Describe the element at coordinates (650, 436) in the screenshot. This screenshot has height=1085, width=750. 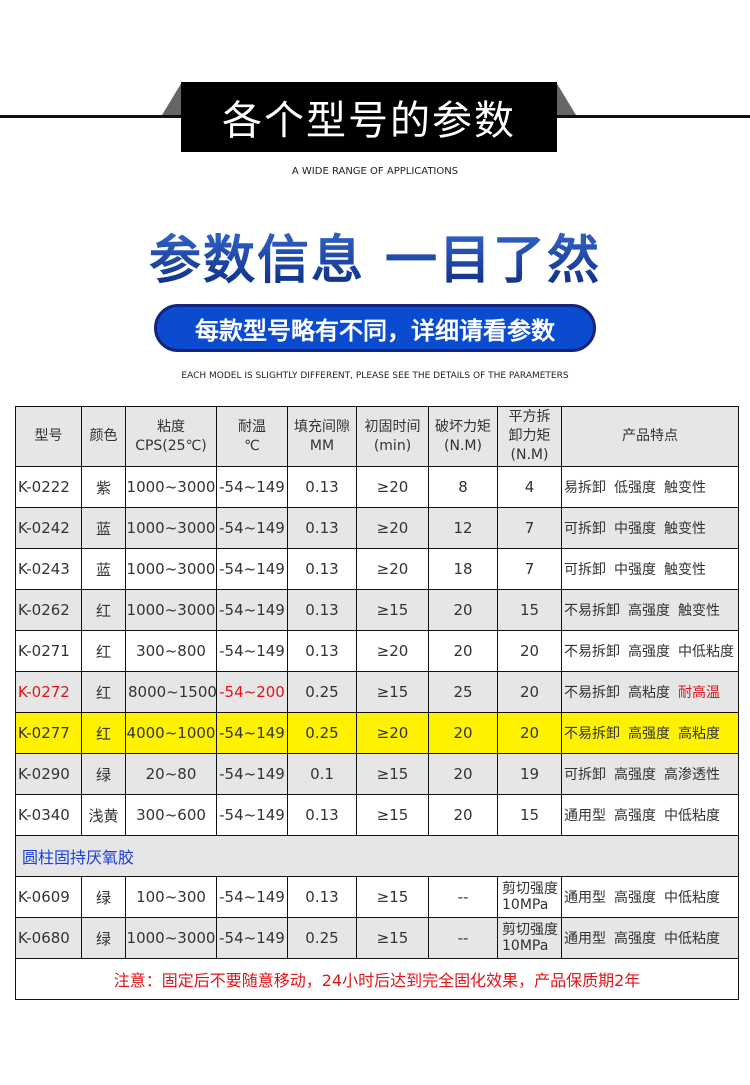
I see `column-header-text: 产品特点` at that location.